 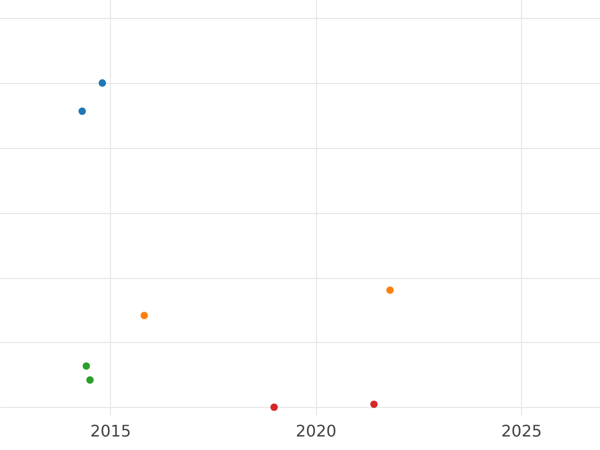 What do you see at coordinates (110, 431) in the screenshot?
I see `x-tick-label: 2015` at bounding box center [110, 431].